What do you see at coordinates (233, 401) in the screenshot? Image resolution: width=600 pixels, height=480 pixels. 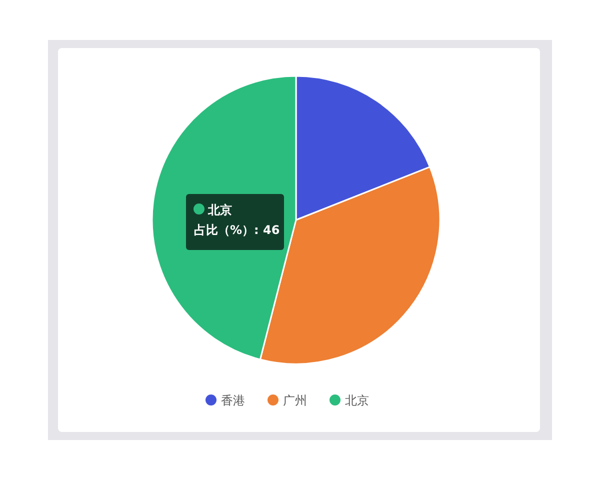 I see `legend-label: 香港` at bounding box center [233, 401].